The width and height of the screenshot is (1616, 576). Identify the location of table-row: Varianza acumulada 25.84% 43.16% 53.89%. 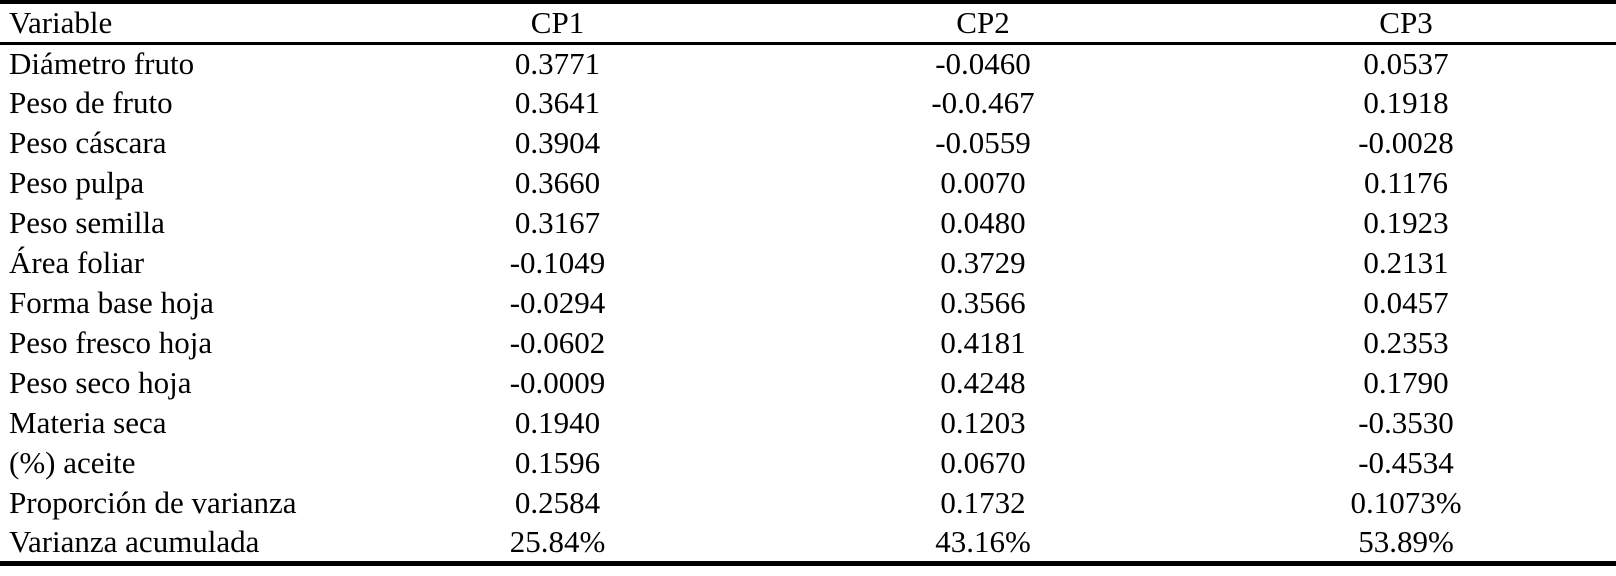
(808, 543).